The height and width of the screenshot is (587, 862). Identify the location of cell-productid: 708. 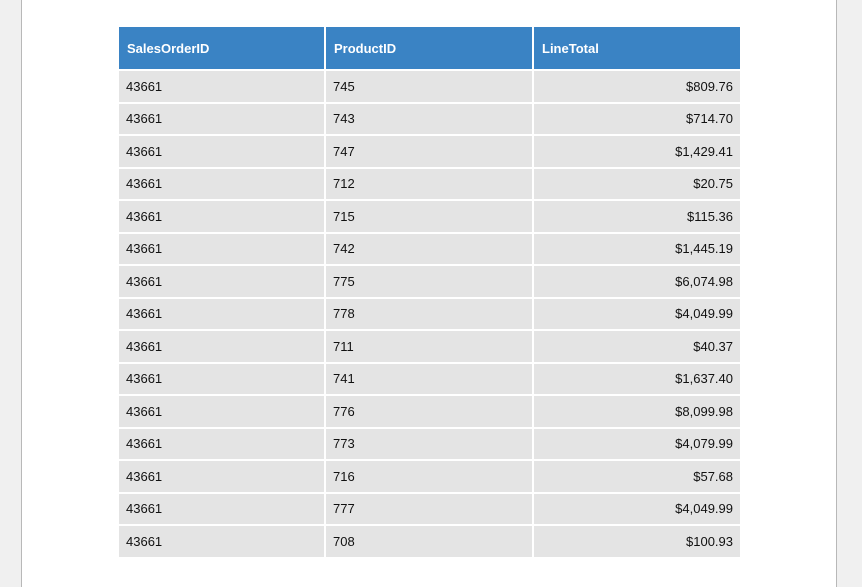
(429, 541).